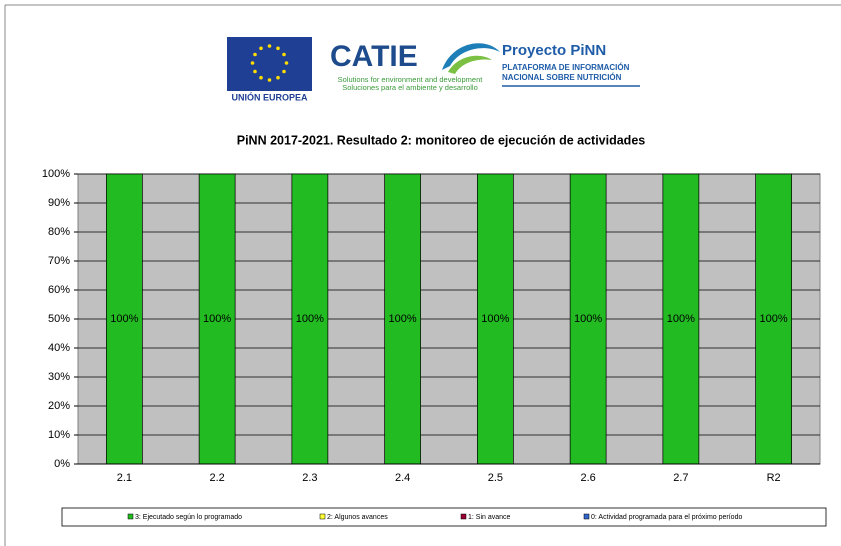 This screenshot has width=841, height=546. What do you see at coordinates (216, 478) in the screenshot?
I see `x-tick-label: 2.2` at bounding box center [216, 478].